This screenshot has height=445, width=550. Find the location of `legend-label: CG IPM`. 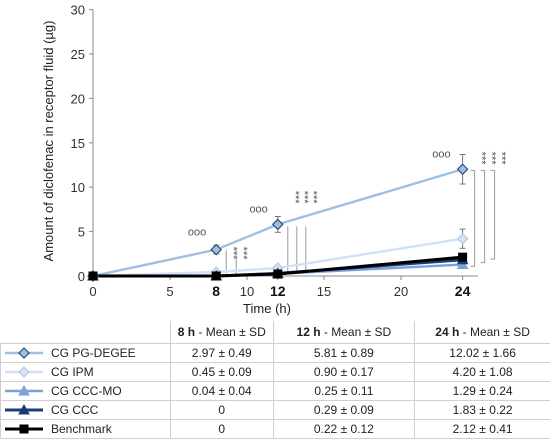

legend-label: CG IPM is located at coordinates (72, 371).